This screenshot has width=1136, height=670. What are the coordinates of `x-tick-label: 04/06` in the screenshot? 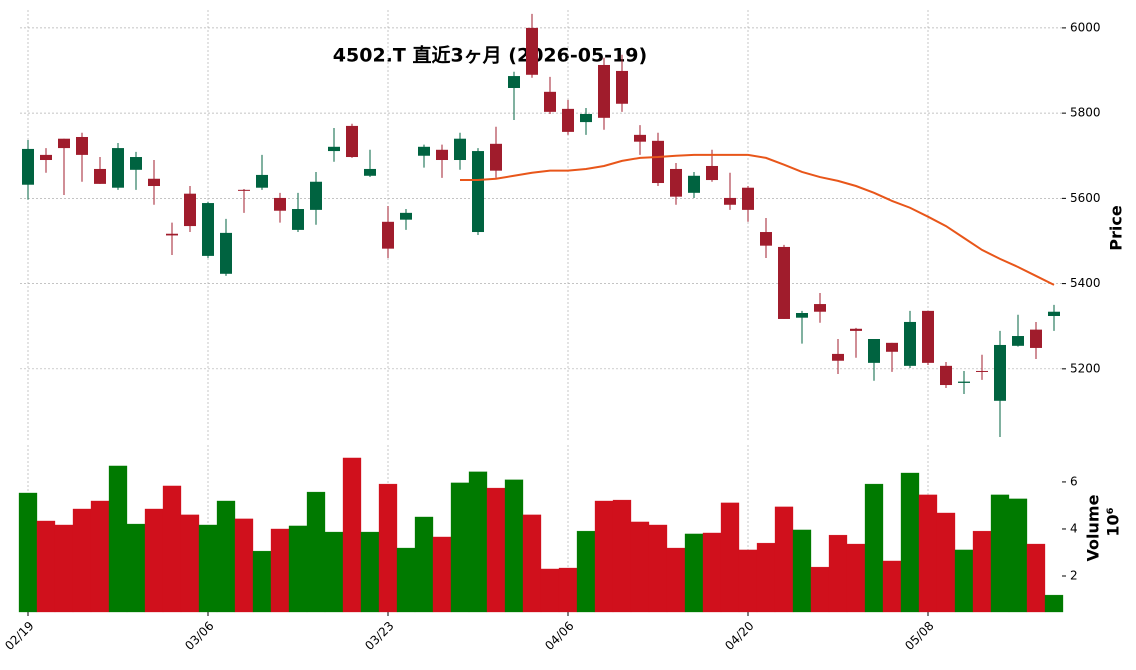 It's located at (559, 636).